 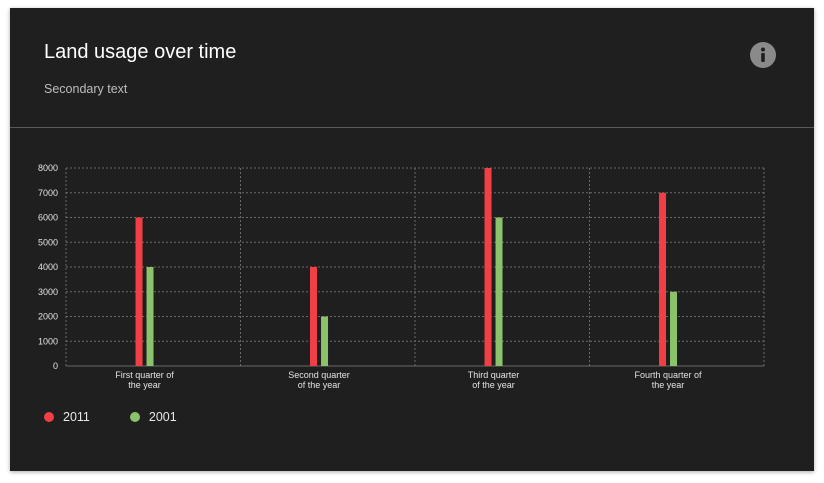 What do you see at coordinates (86, 89) in the screenshot?
I see `chart-subtitle: Secondary text` at bounding box center [86, 89].